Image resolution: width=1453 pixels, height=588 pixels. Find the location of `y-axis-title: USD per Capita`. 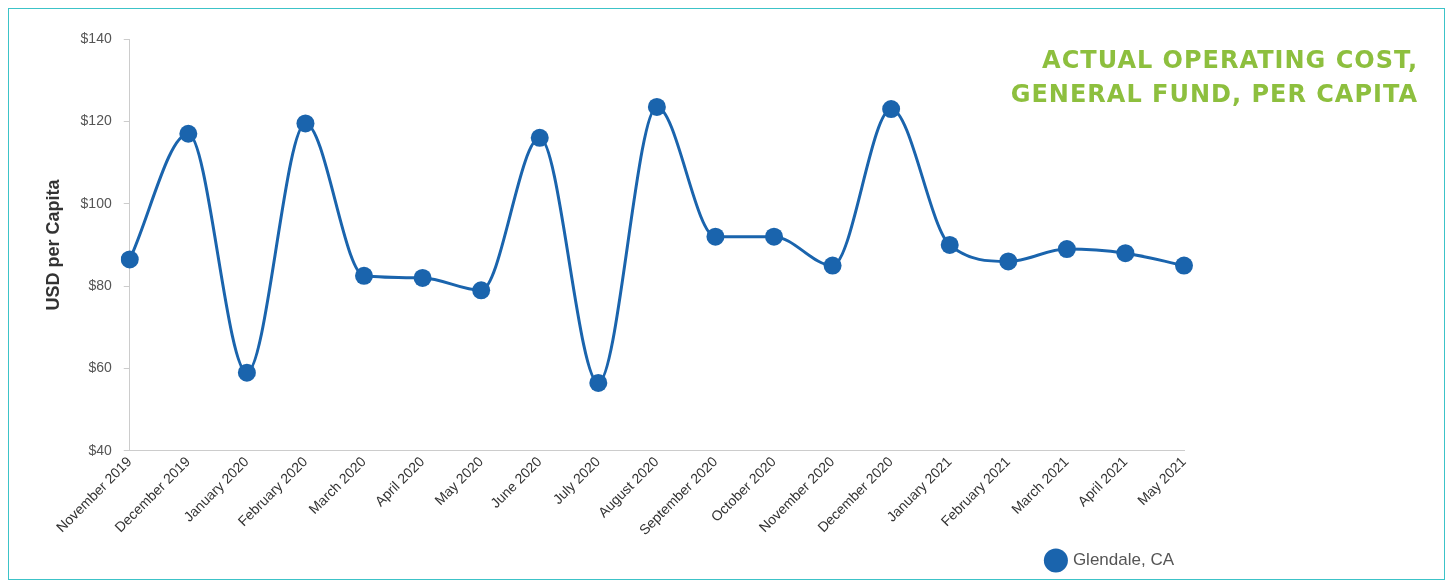

y-axis-title: USD per Capita is located at coordinates (52, 244).